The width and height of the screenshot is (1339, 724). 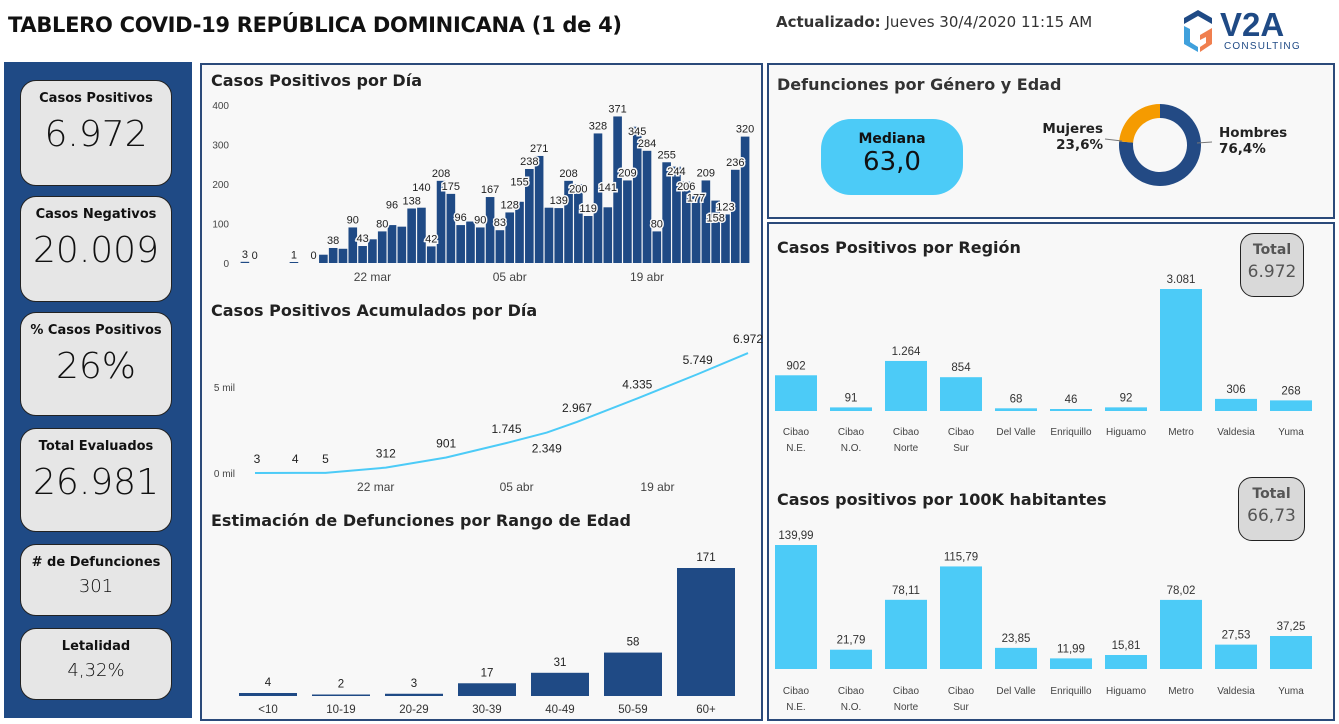 What do you see at coordinates (96, 646) in the screenshot?
I see `kpi-label: Letalidad` at bounding box center [96, 646].